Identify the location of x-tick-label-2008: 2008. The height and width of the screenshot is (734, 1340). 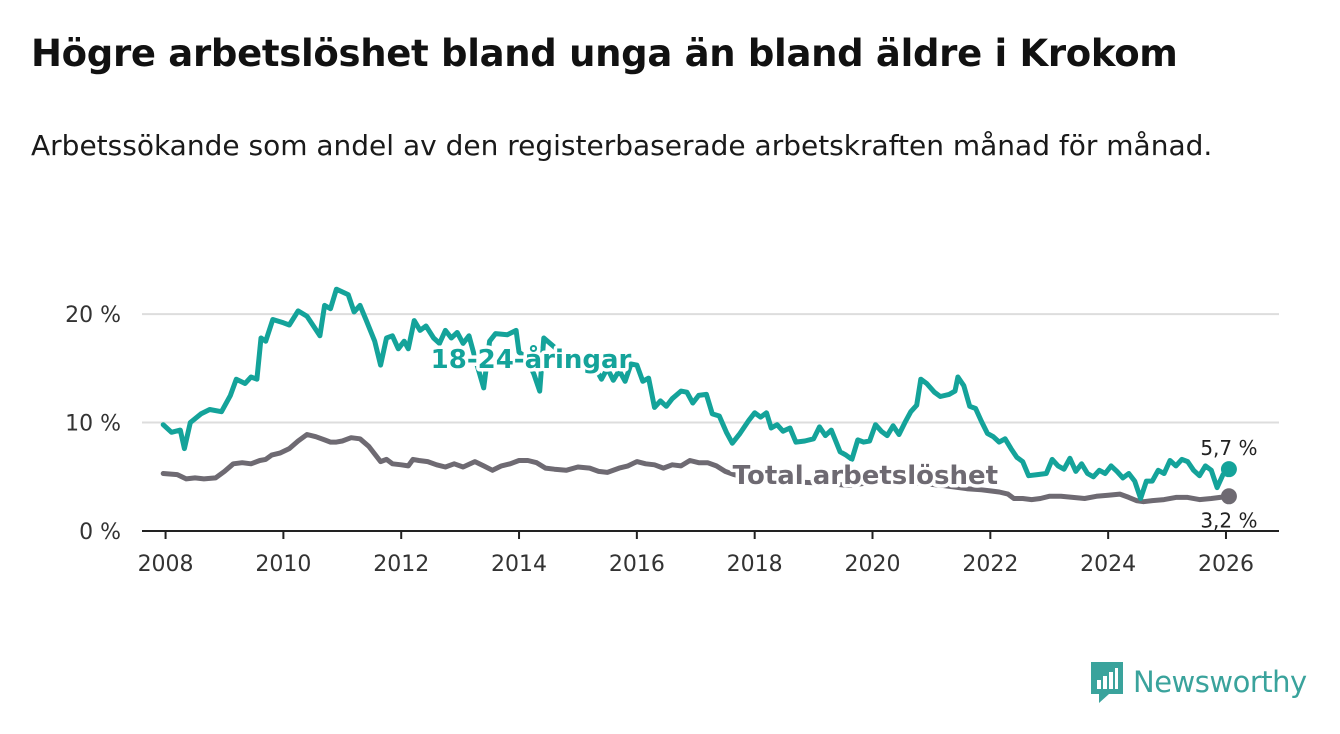
(166, 564).